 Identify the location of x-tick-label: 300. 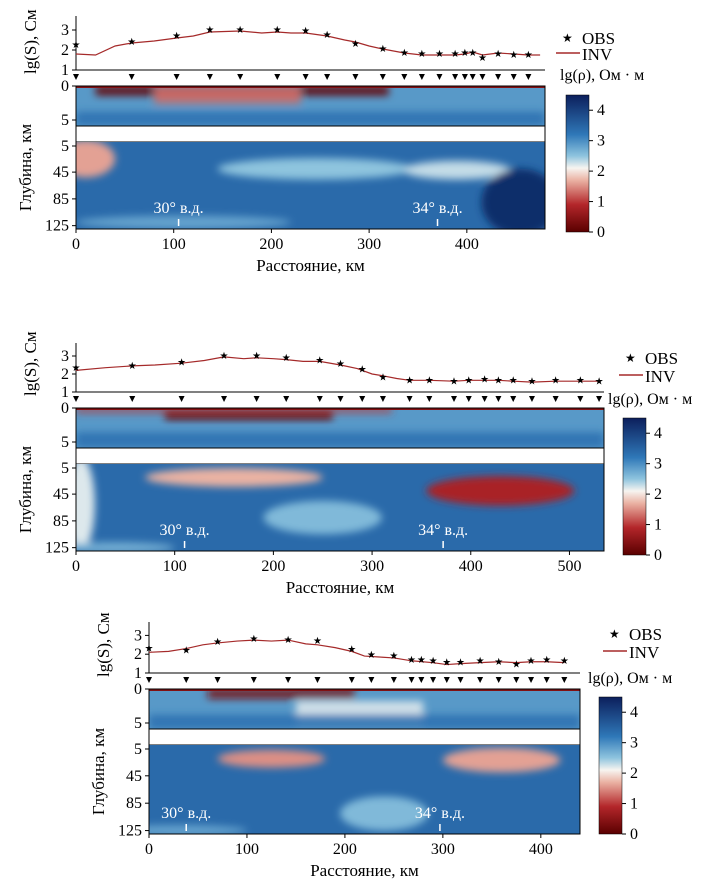
(443, 849).